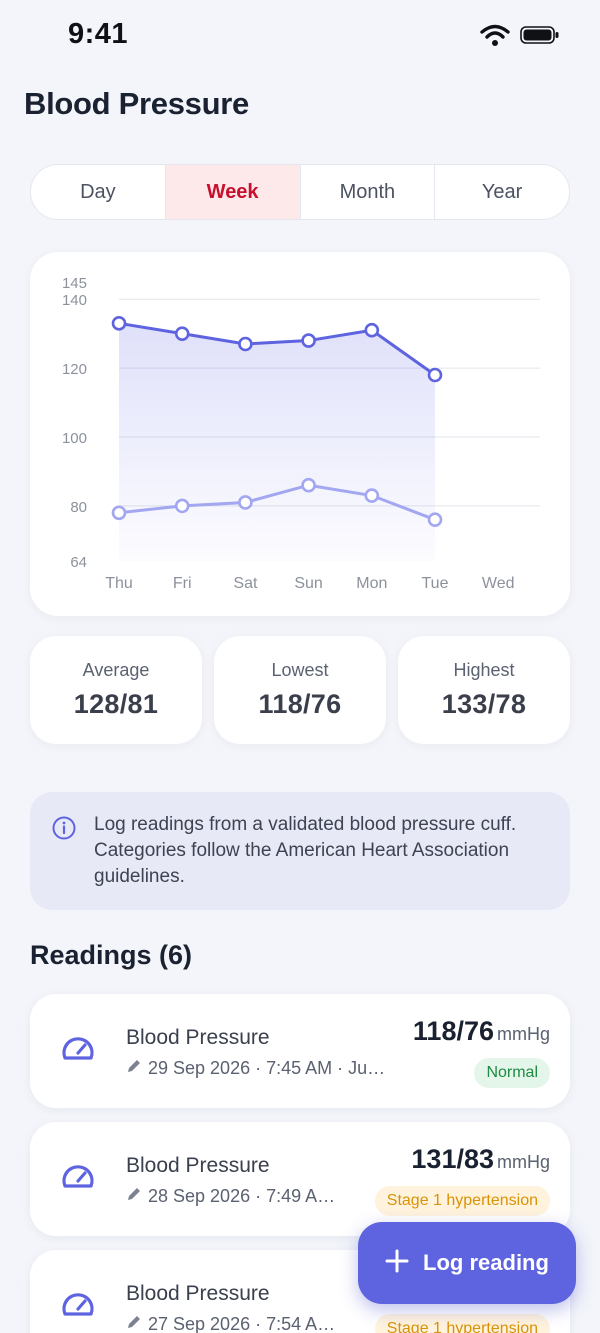 The image size is (600, 1333). Describe the element at coordinates (245, 583) in the screenshot. I see `x-tick-label: Sat` at that location.